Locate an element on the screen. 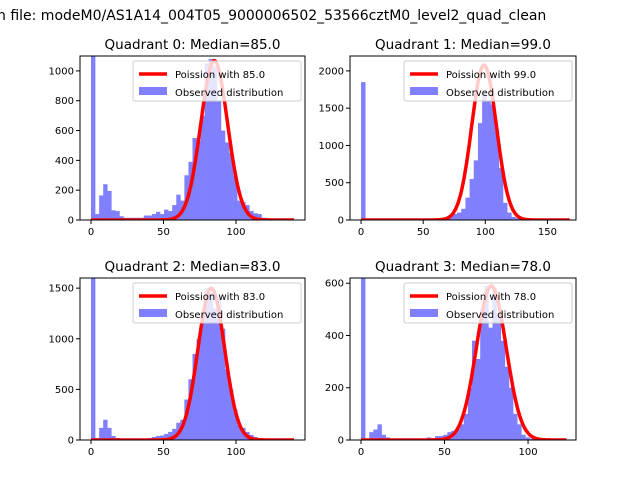  legend-curve-label: Poission with 85.0 is located at coordinates (220, 75).